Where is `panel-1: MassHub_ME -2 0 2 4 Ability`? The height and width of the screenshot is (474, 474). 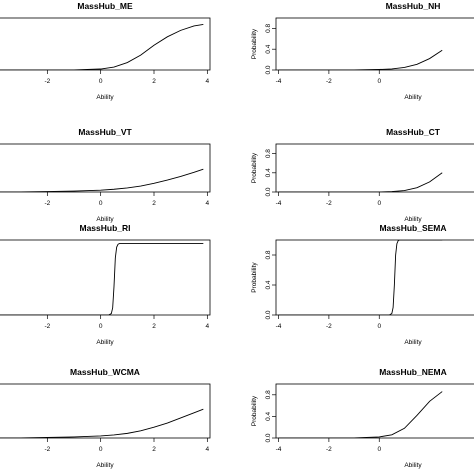
panel-1: MassHub_ME -2 0 2 4 Ability is located at coordinates (105, 51).